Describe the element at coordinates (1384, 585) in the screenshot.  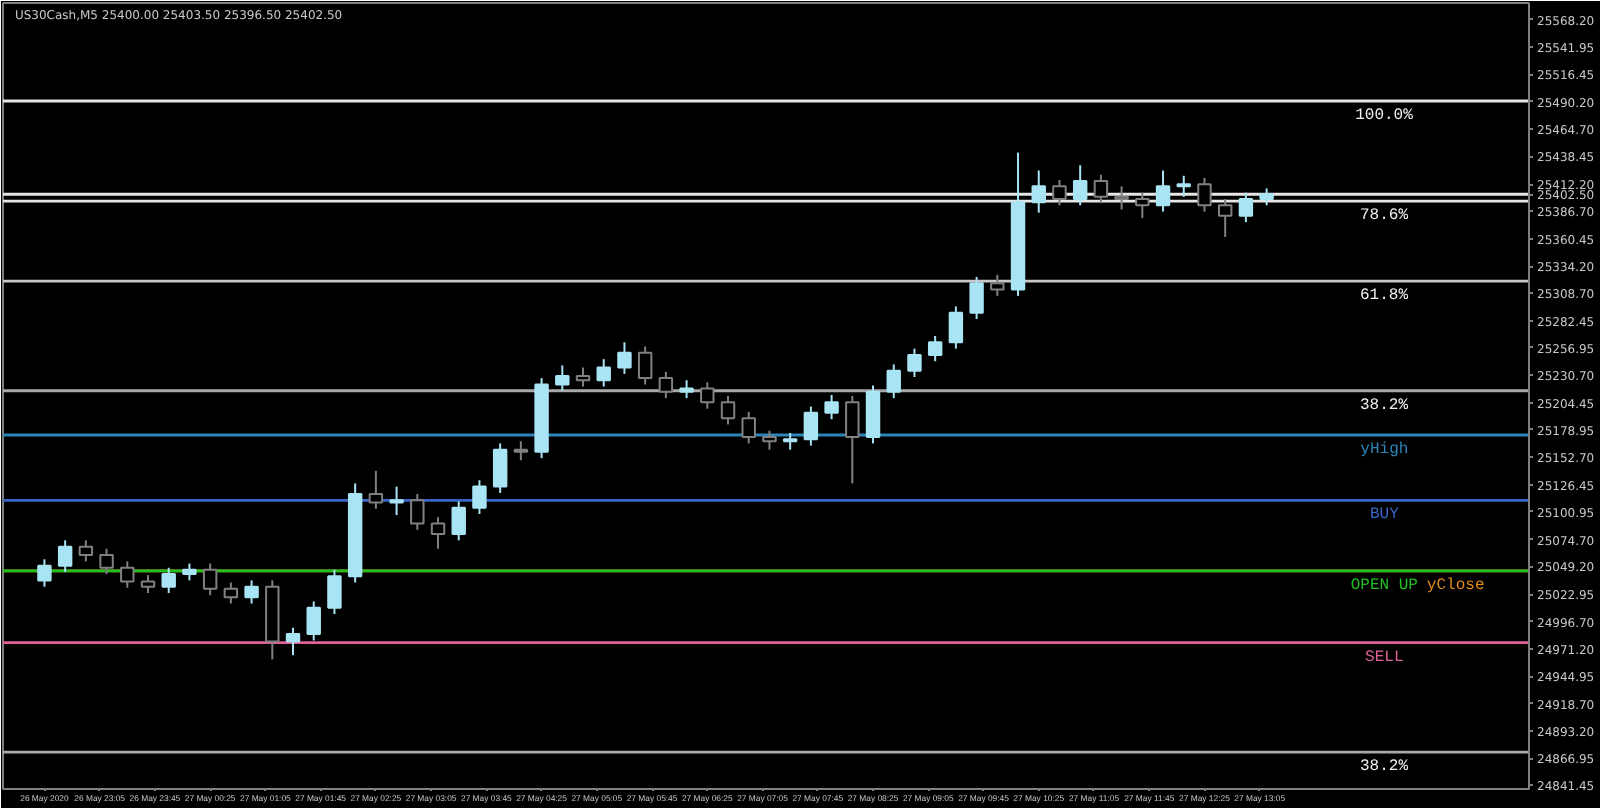
I see `ref-line-label: OPEN UP` at that location.